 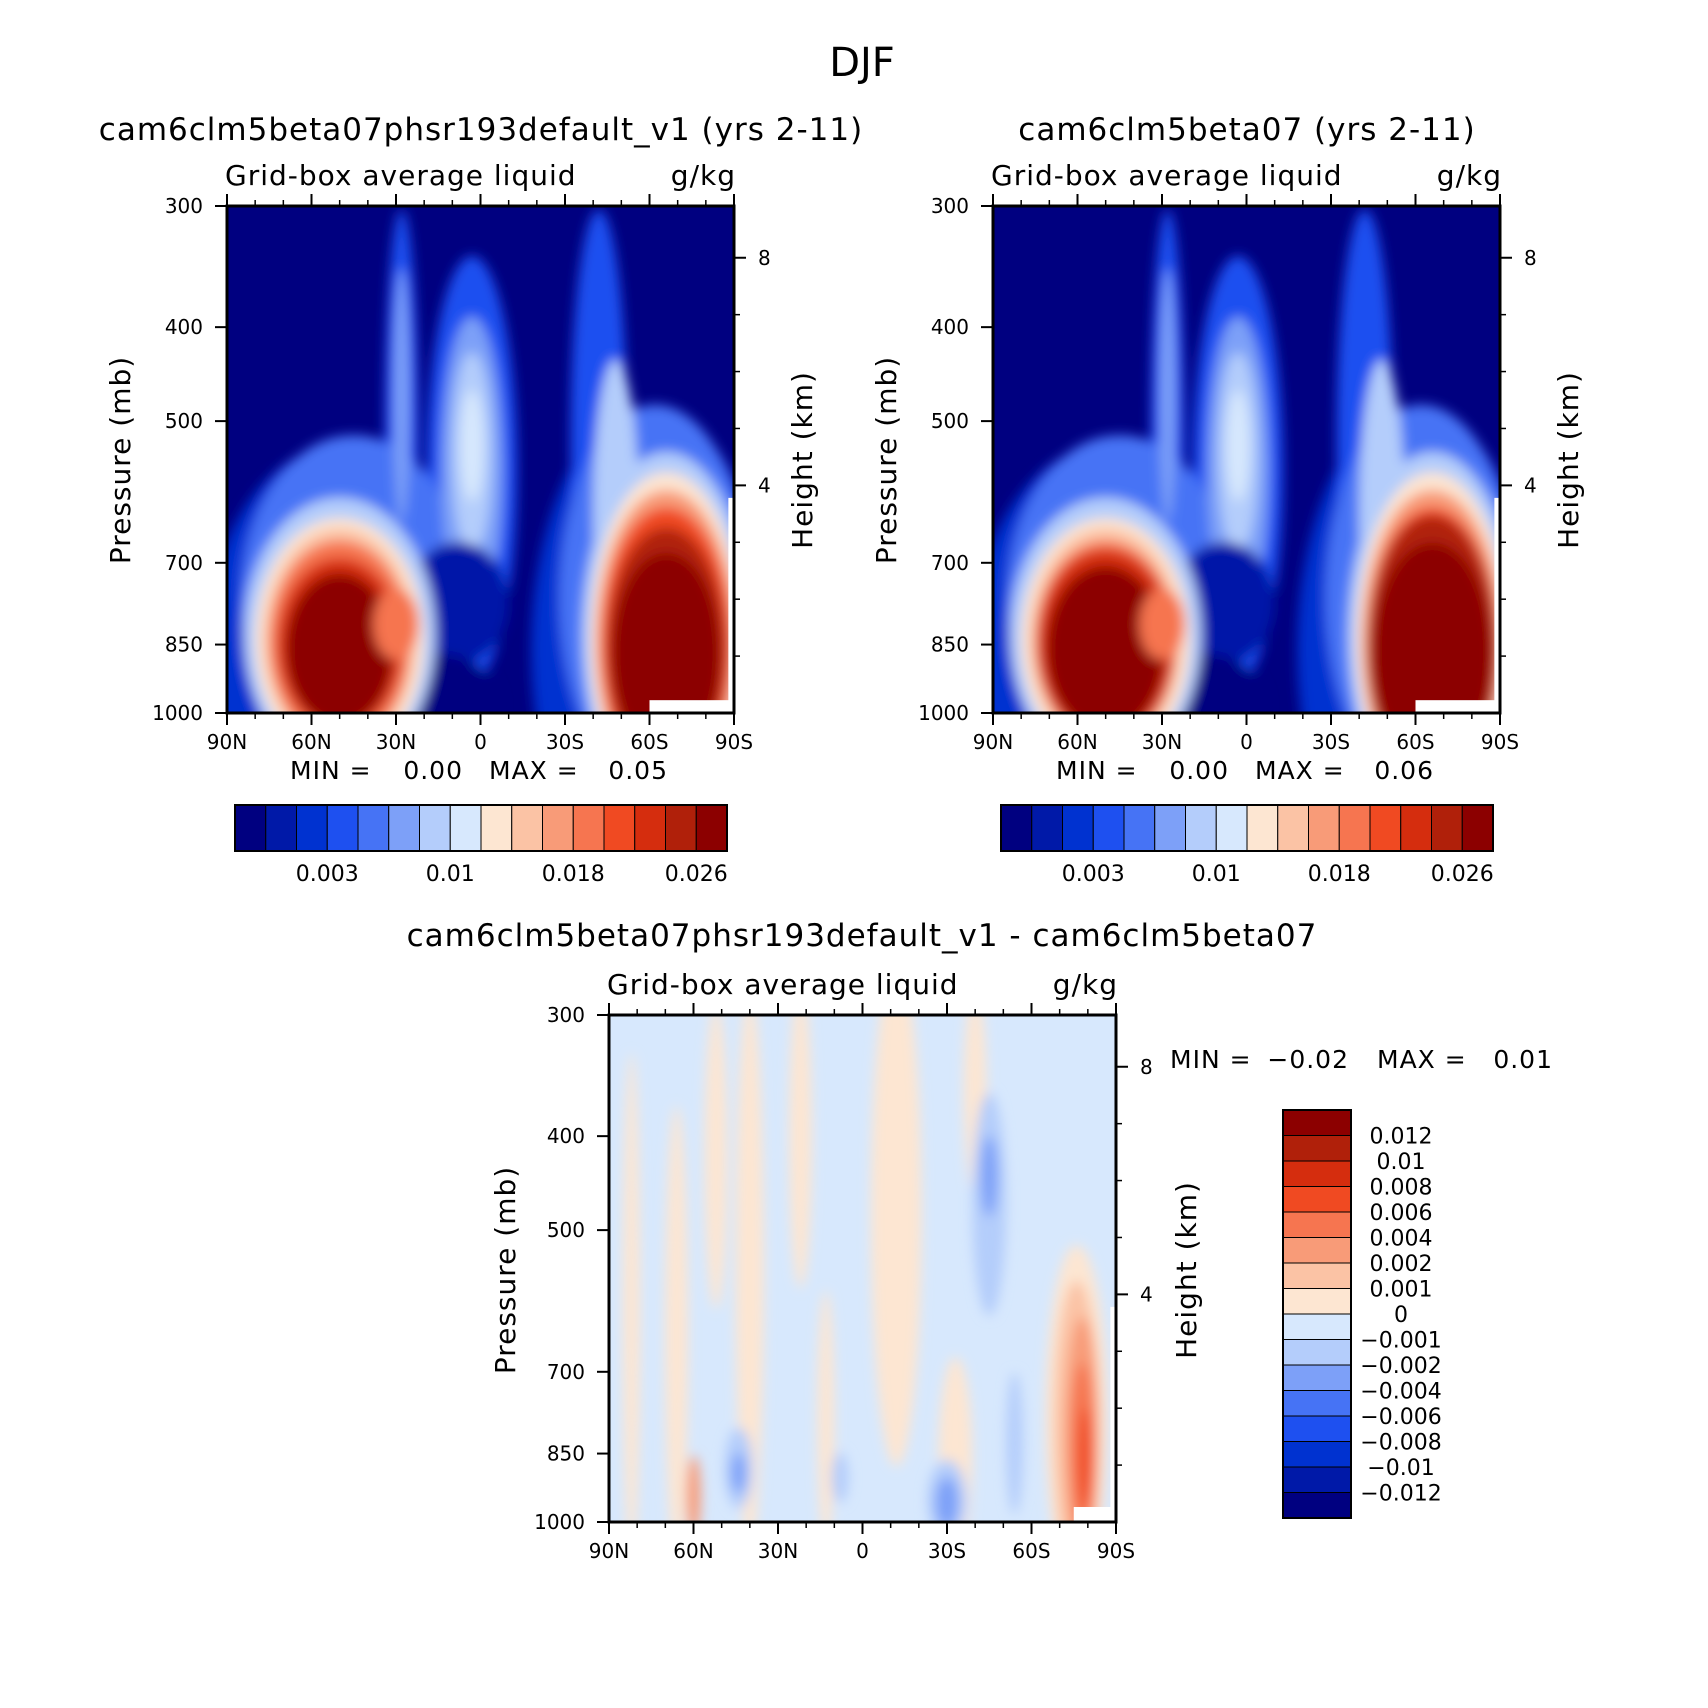 I want to click on panel-diff-colorbar-label: −0.004, so click(x=1400, y=1392).